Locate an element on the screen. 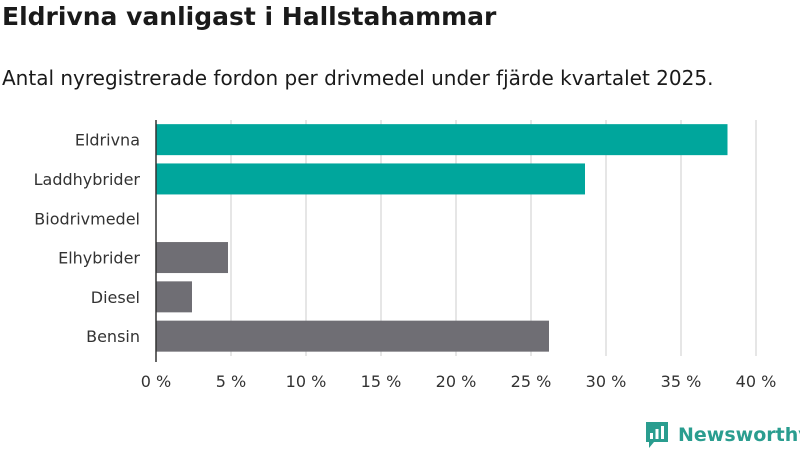 Image resolution: width=800 pixels, height=450 pixels. x-tick-label: 0 % is located at coordinates (156, 381).